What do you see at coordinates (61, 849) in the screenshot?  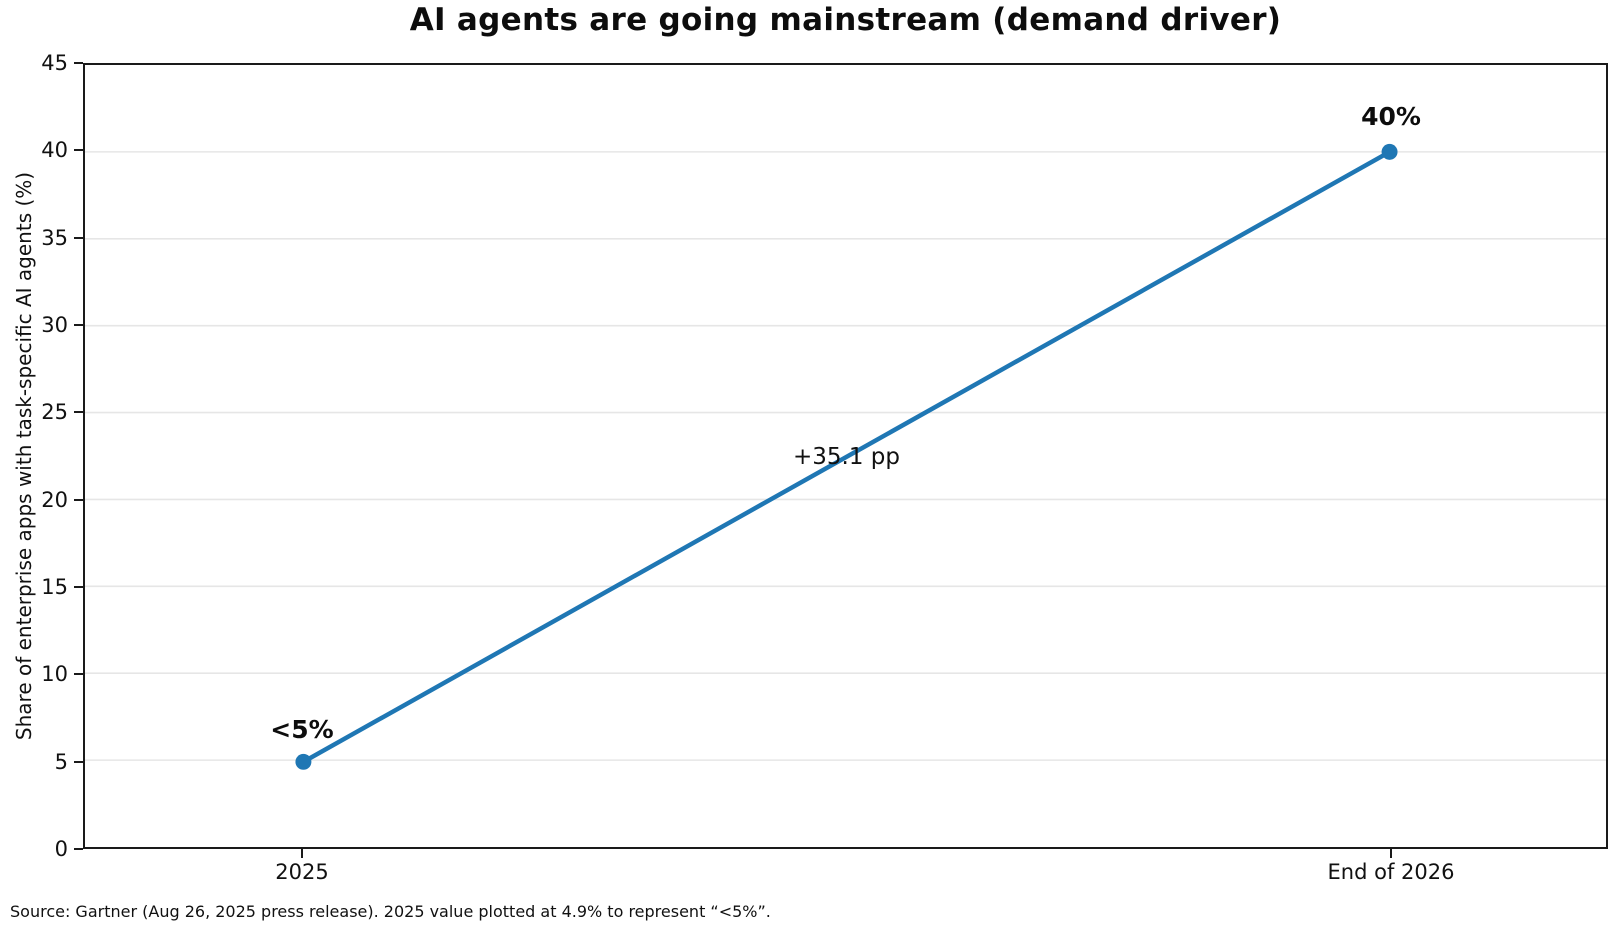 I see `y-tick-label-0: 0` at bounding box center [61, 849].